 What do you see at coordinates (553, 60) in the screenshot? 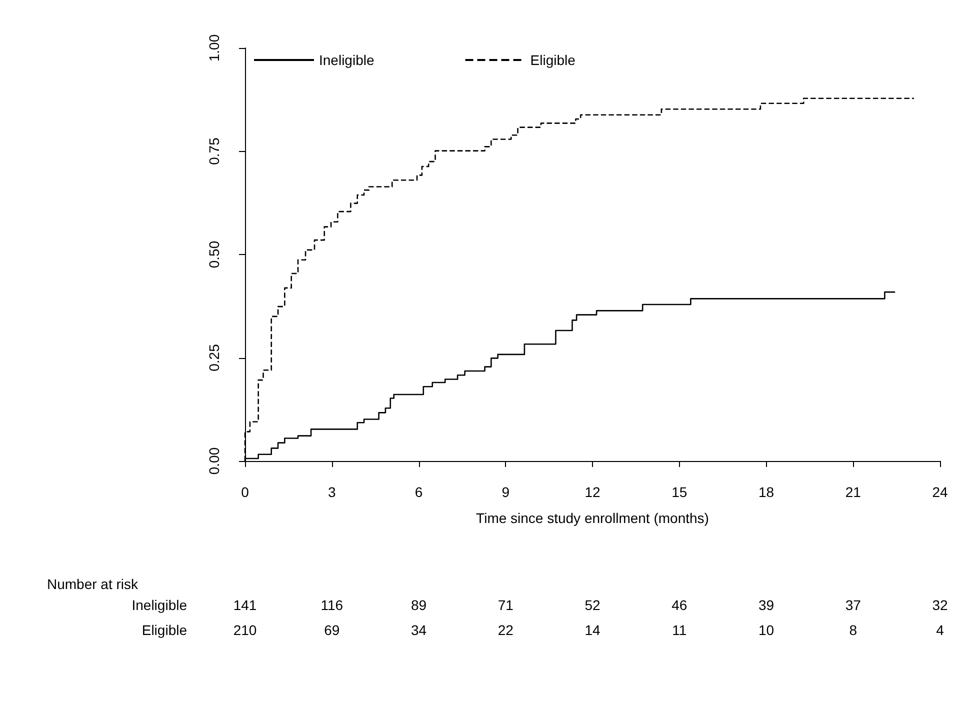
I see `legend-label: Eligible` at bounding box center [553, 60].